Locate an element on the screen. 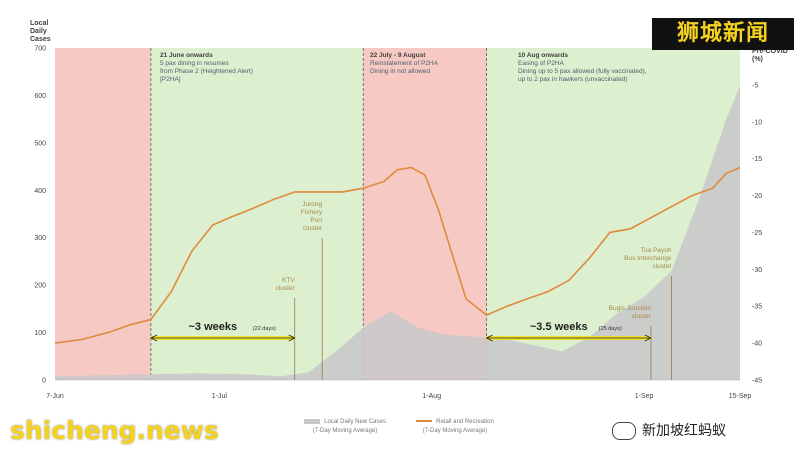 This screenshot has height=450, width=800. y-right-tick-label: -20 is located at coordinates (757, 196).